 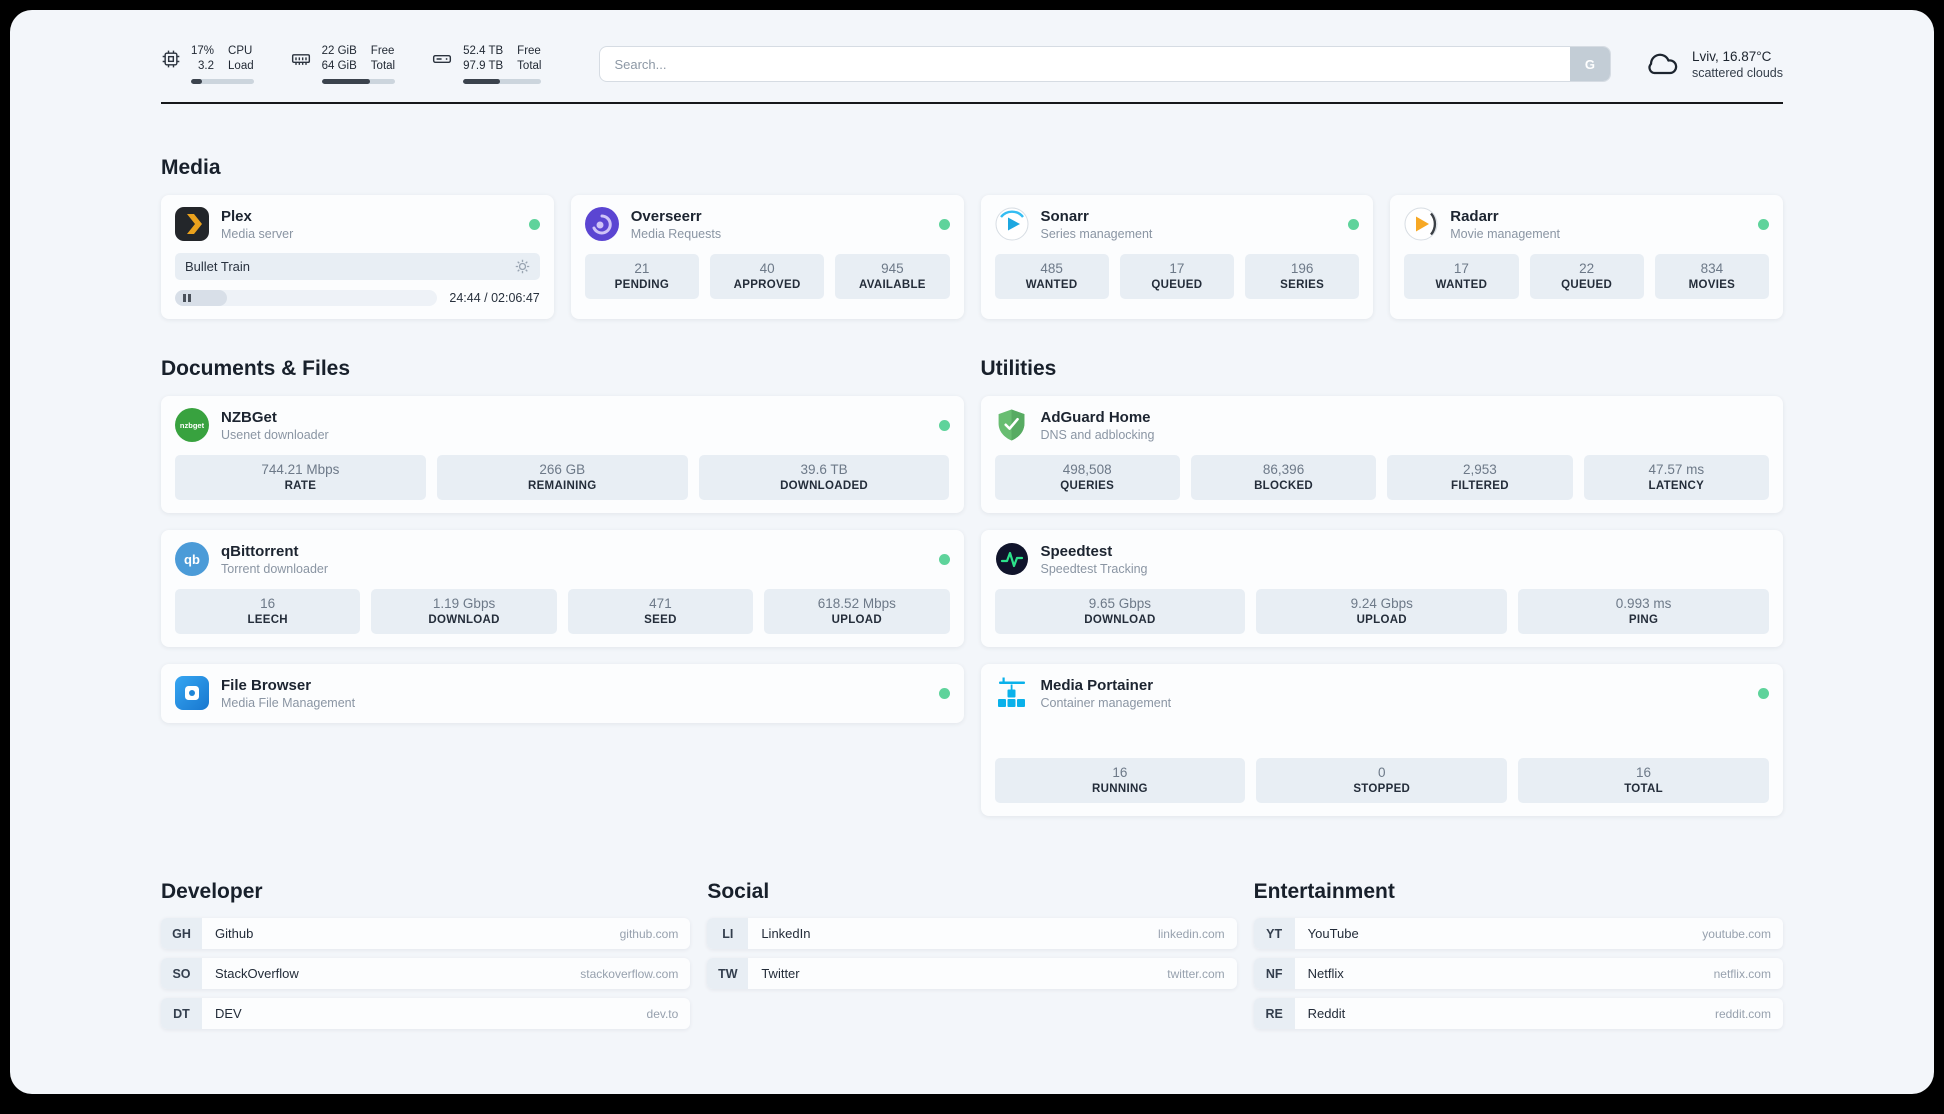 What do you see at coordinates (529, 66) in the screenshot?
I see `disk-label-2: Total` at bounding box center [529, 66].